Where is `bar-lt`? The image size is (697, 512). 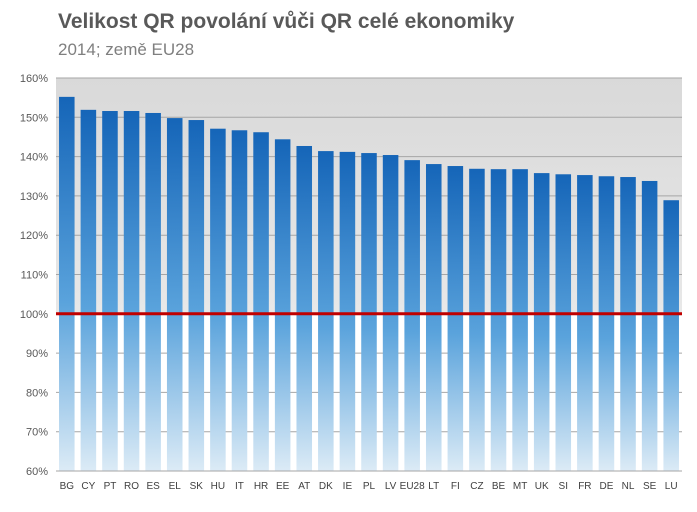
bar-lt is located at coordinates (433, 317).